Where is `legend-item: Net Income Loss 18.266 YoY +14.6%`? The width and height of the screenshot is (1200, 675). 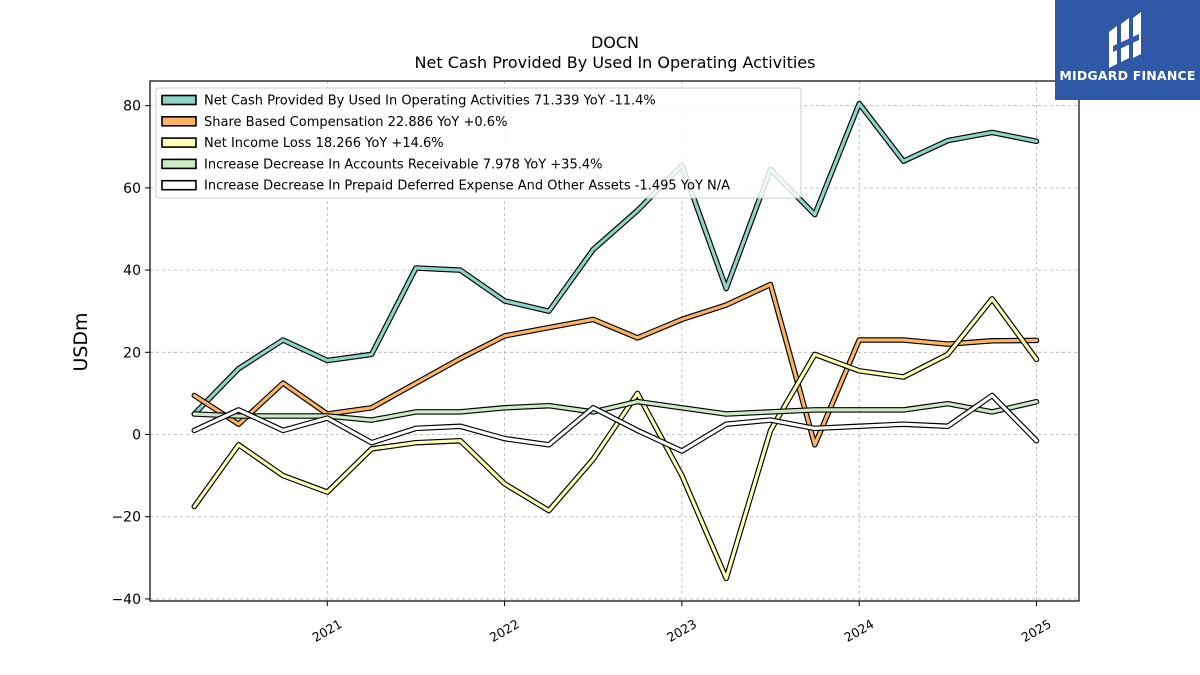 legend-item: Net Income Loss 18.266 YoY +14.6% is located at coordinates (302, 143).